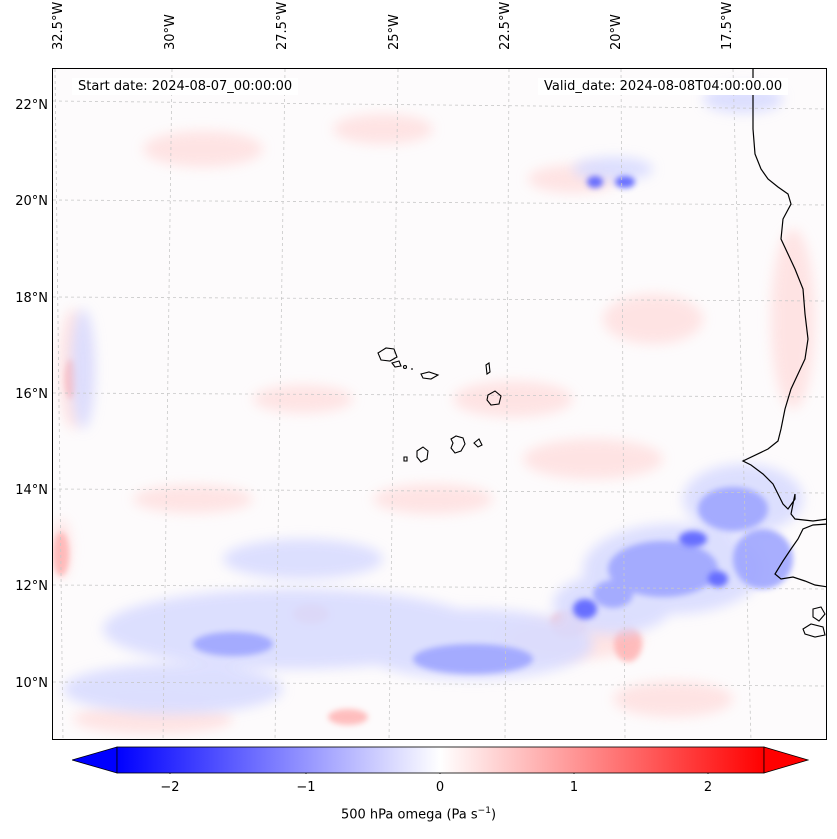  Describe the element at coordinates (31, 201) in the screenshot. I see `lat-label-20n: 20°N` at that location.